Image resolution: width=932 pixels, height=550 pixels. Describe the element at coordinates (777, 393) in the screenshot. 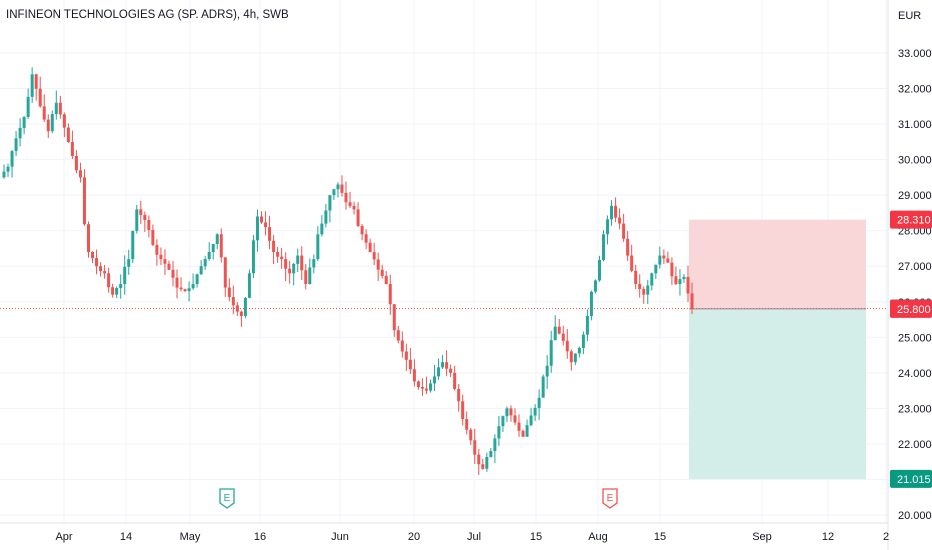

I see `take-profit-zone` at that location.